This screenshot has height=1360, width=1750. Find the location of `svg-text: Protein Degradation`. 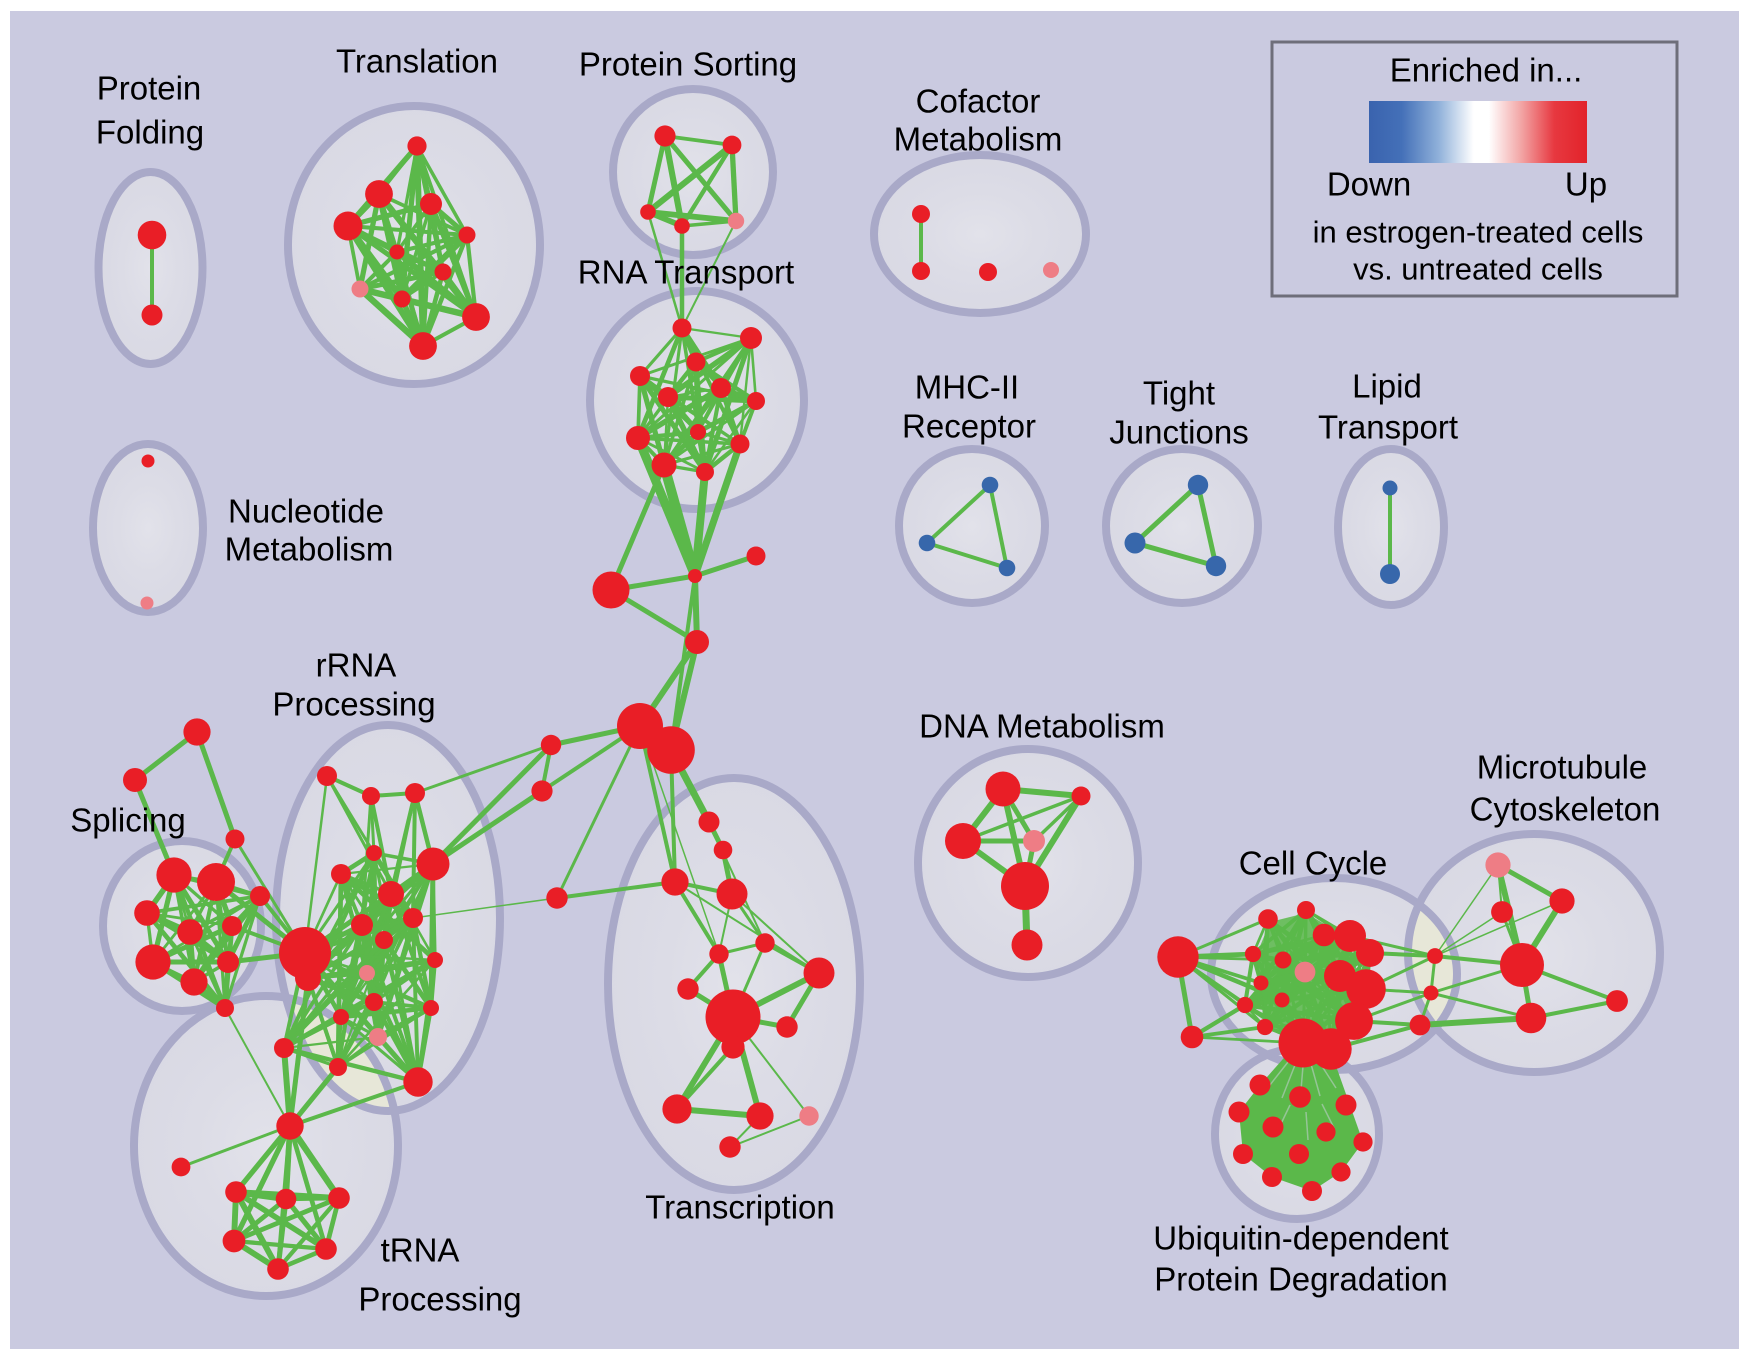

svg-text: Protein Degradation is located at coordinates (1301, 1279).